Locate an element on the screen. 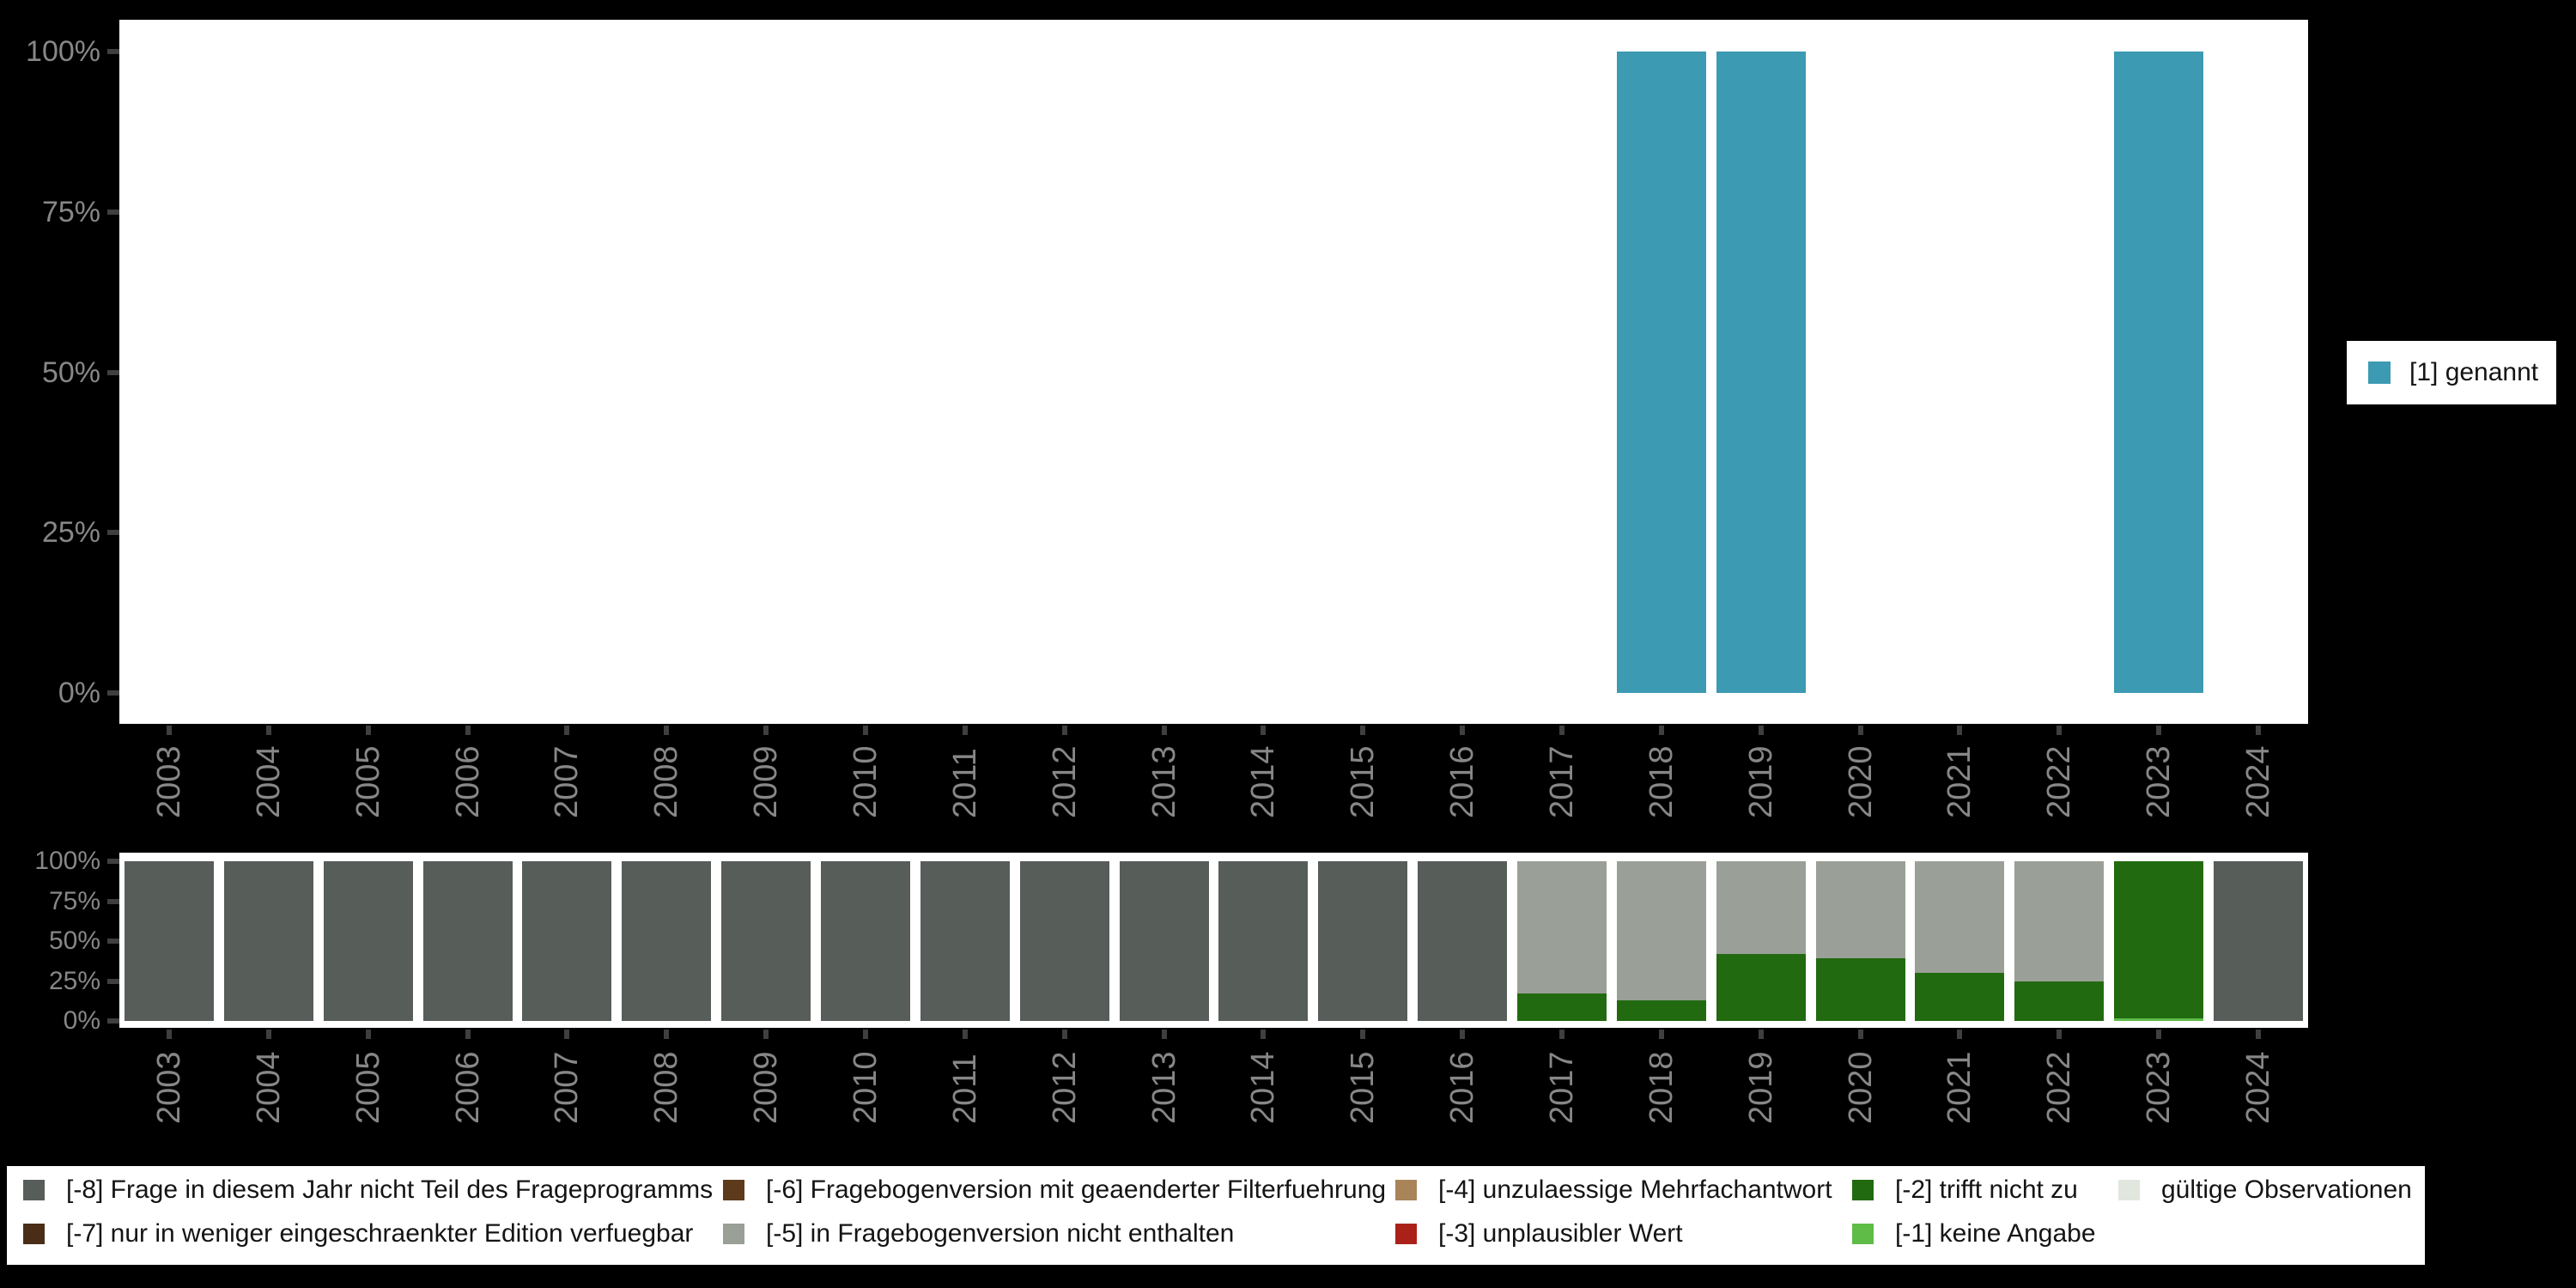  x-axis-label: 2004 is located at coordinates (269, 1087).